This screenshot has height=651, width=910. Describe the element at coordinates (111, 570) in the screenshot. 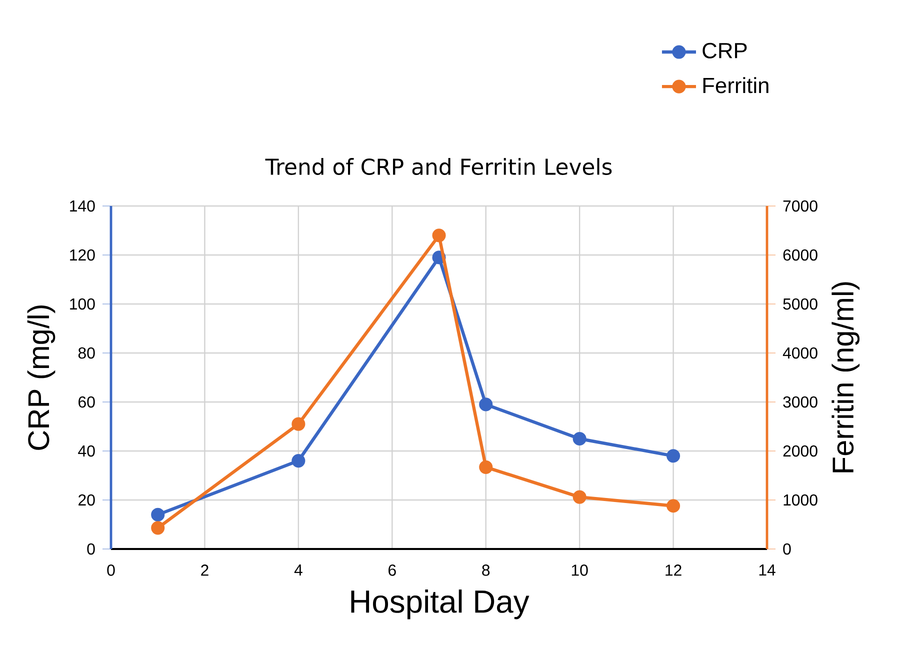

I see `x-tick-label: 0` at that location.